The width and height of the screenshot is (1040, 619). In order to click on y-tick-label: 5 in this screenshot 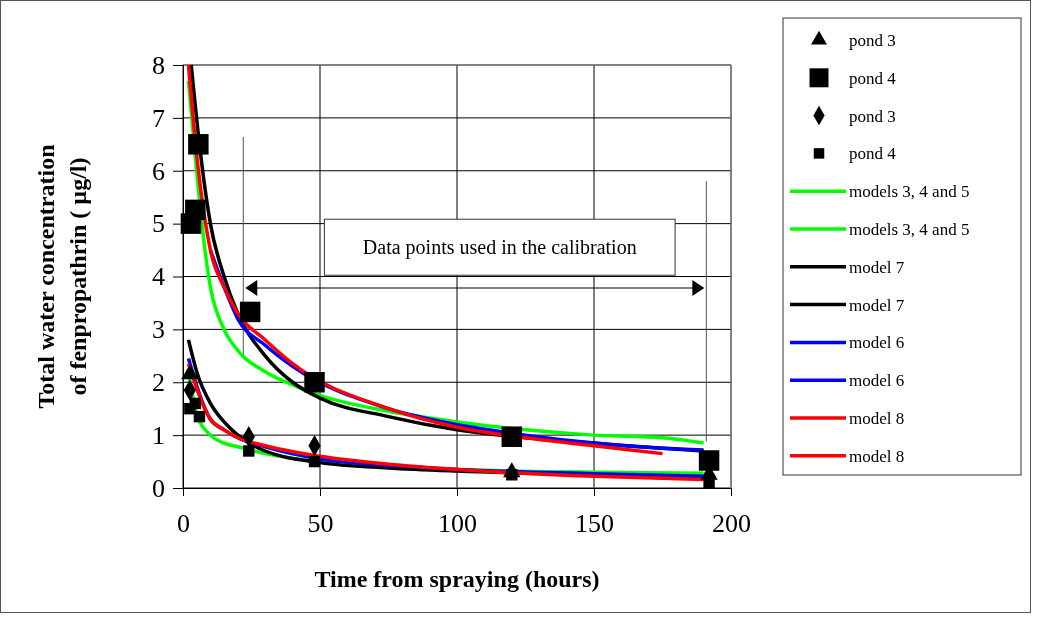, I will do `click(158, 224)`.